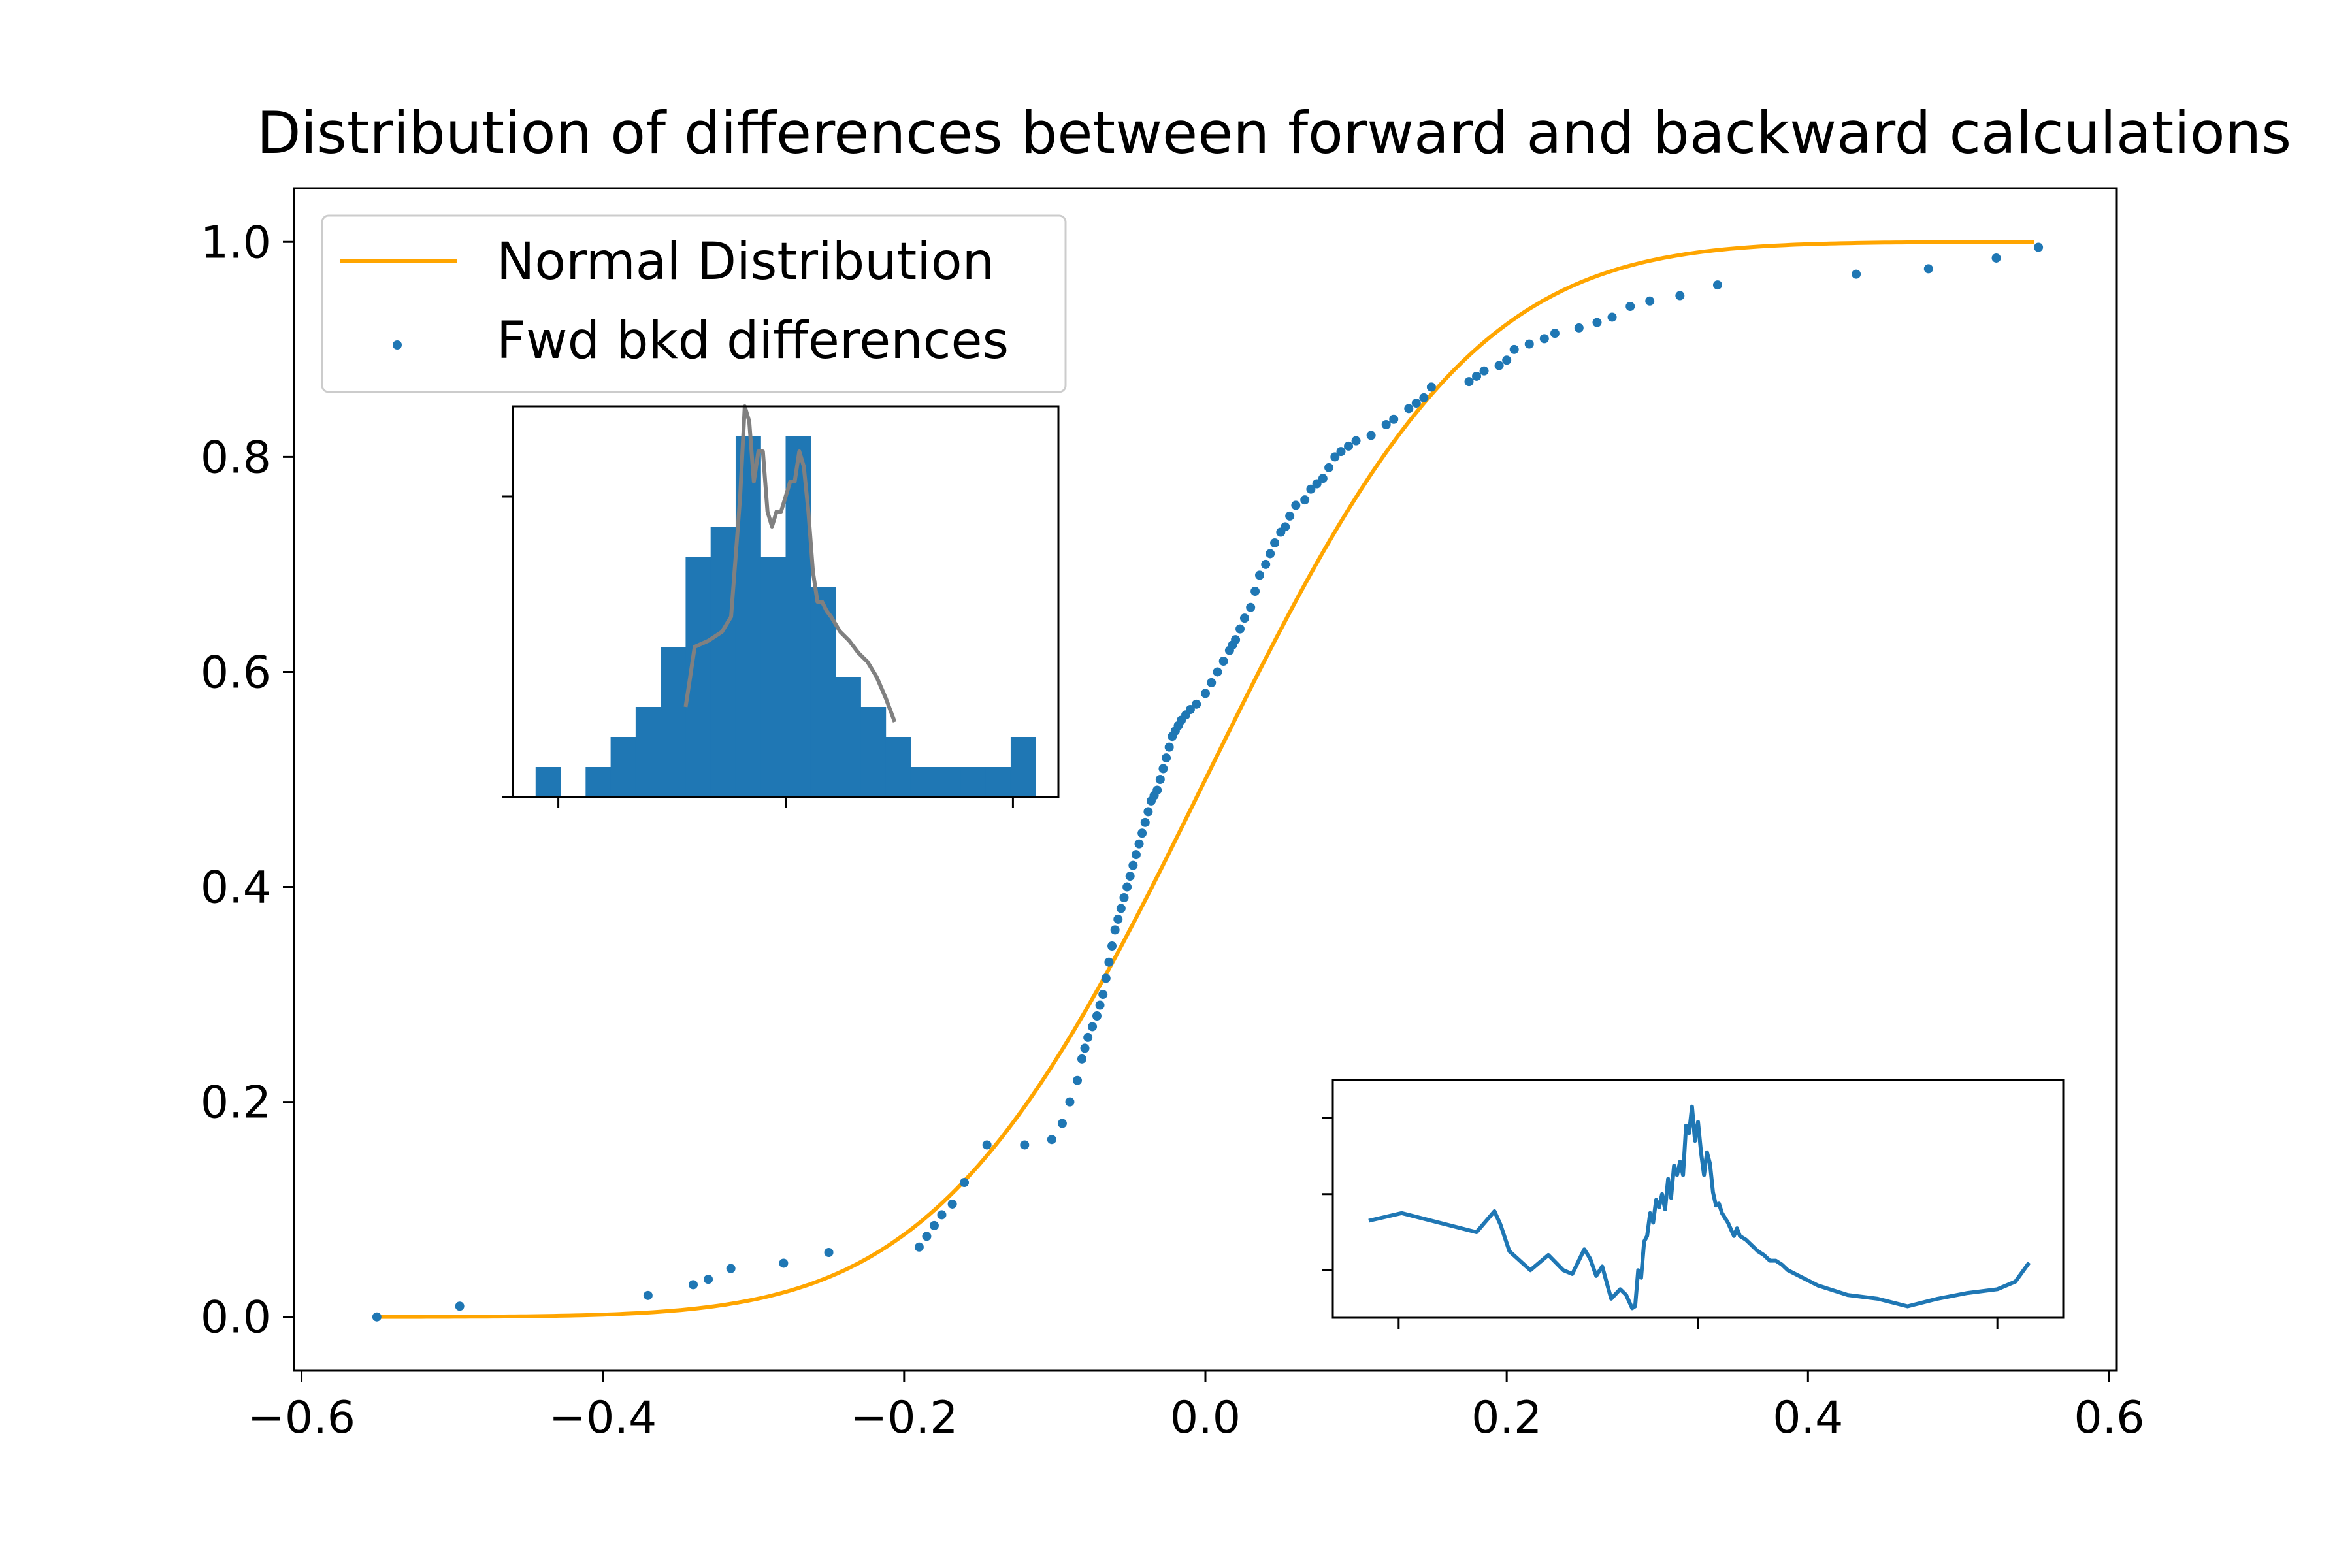 The image size is (2352, 1568). What do you see at coordinates (790, 563) in the screenshot?
I see `density-line` at bounding box center [790, 563].